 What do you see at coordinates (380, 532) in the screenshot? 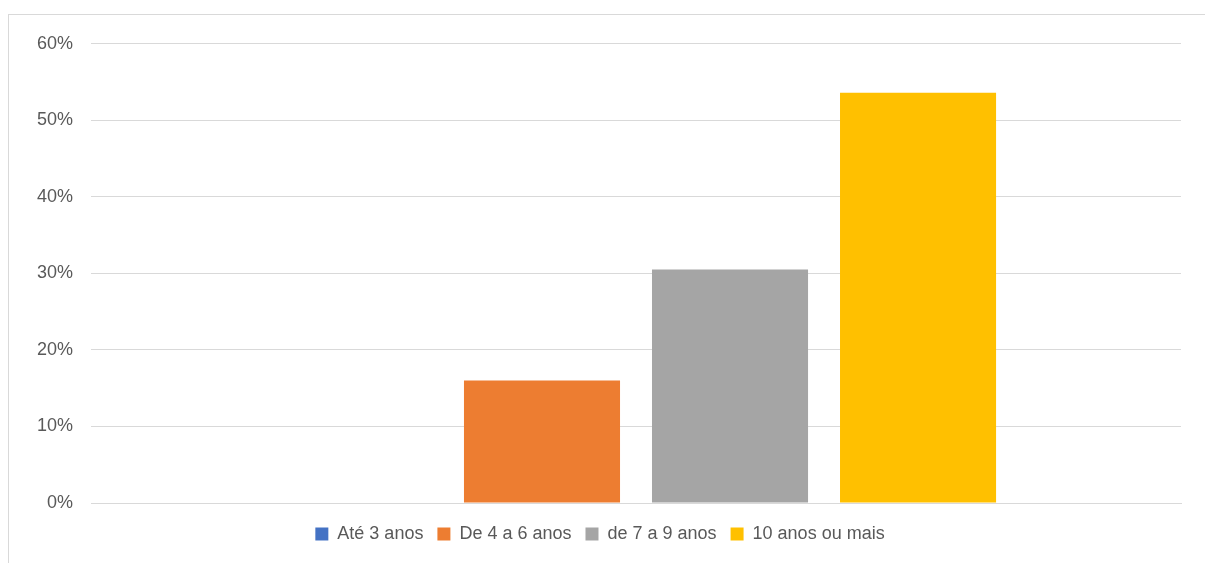
I see `legend-label: Até 3 anos` at bounding box center [380, 532].